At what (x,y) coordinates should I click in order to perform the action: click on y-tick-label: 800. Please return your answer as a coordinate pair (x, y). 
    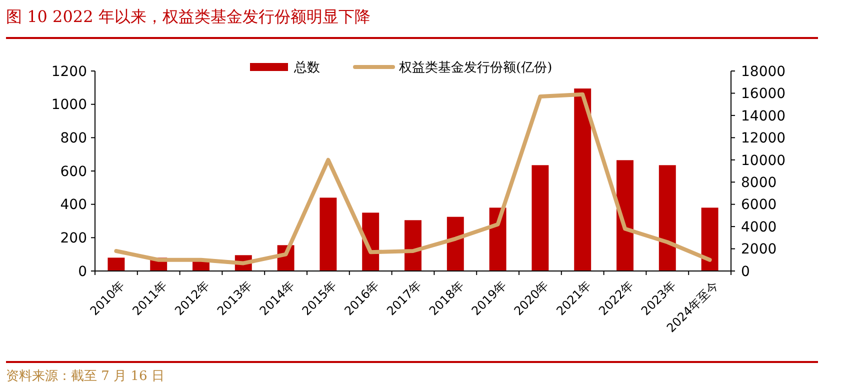
    Looking at the image, I should click on (73, 138).